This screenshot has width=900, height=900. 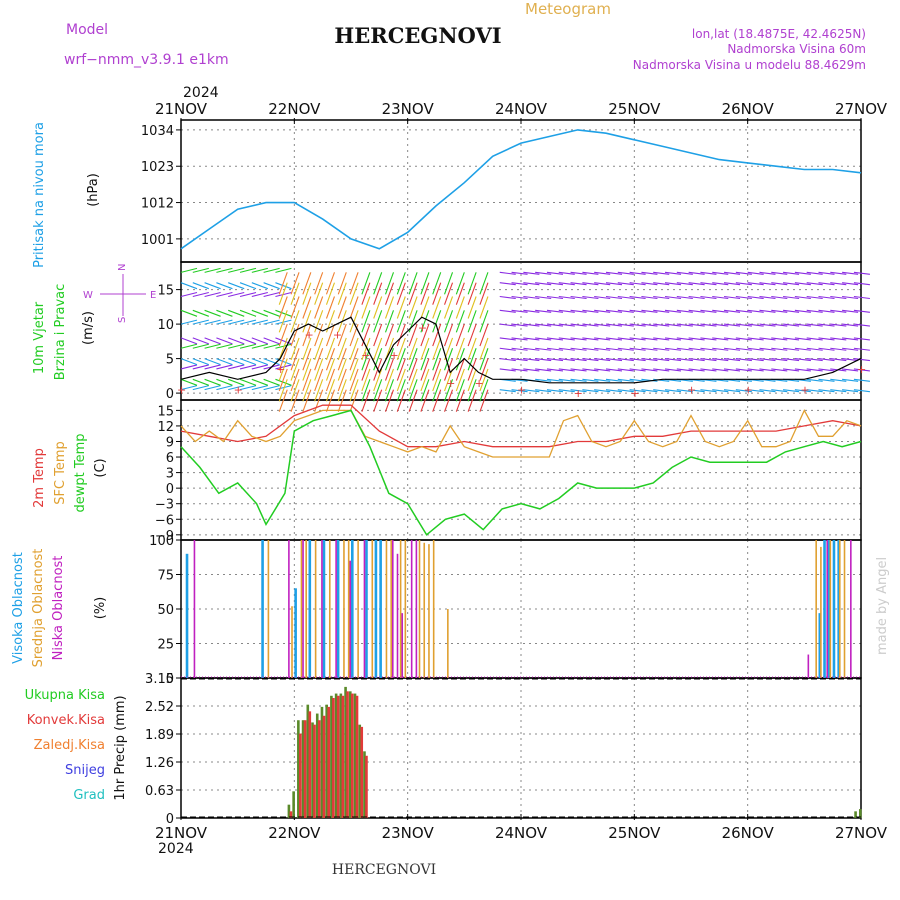 I want to click on legend-frozen: Zaledj.Kisa, so click(x=69, y=745).